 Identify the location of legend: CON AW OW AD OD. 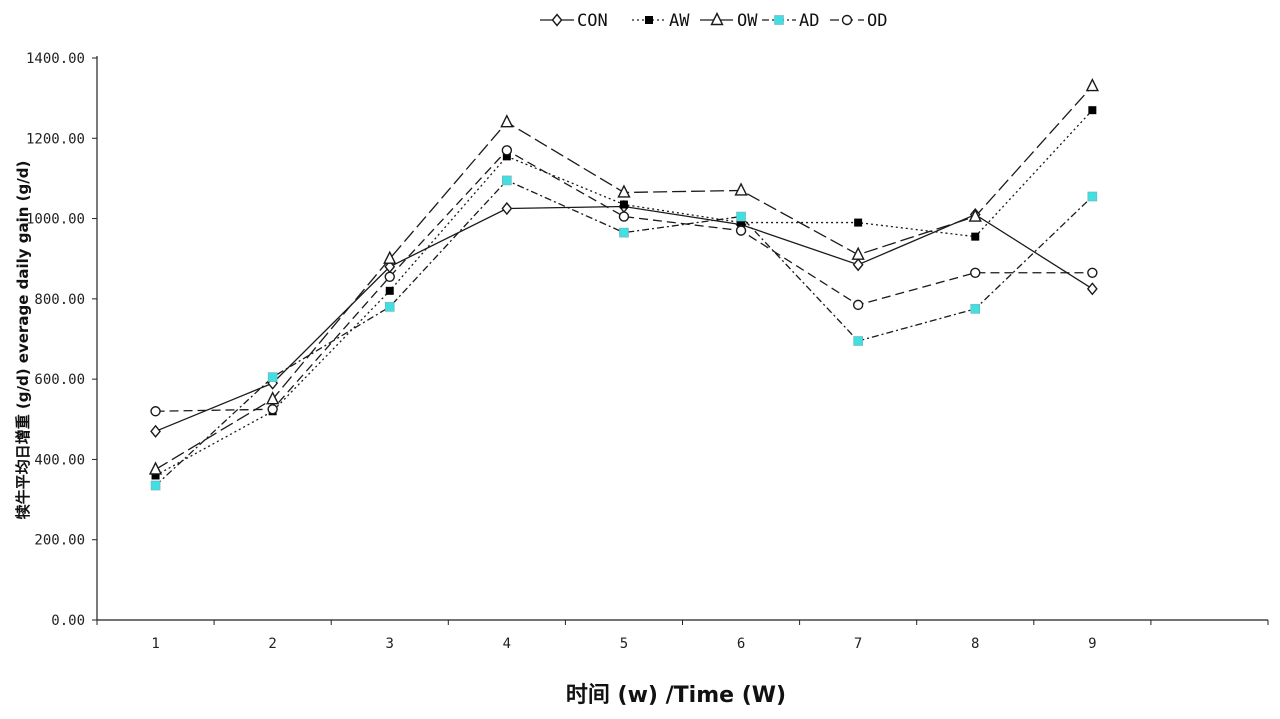
(713, 21).